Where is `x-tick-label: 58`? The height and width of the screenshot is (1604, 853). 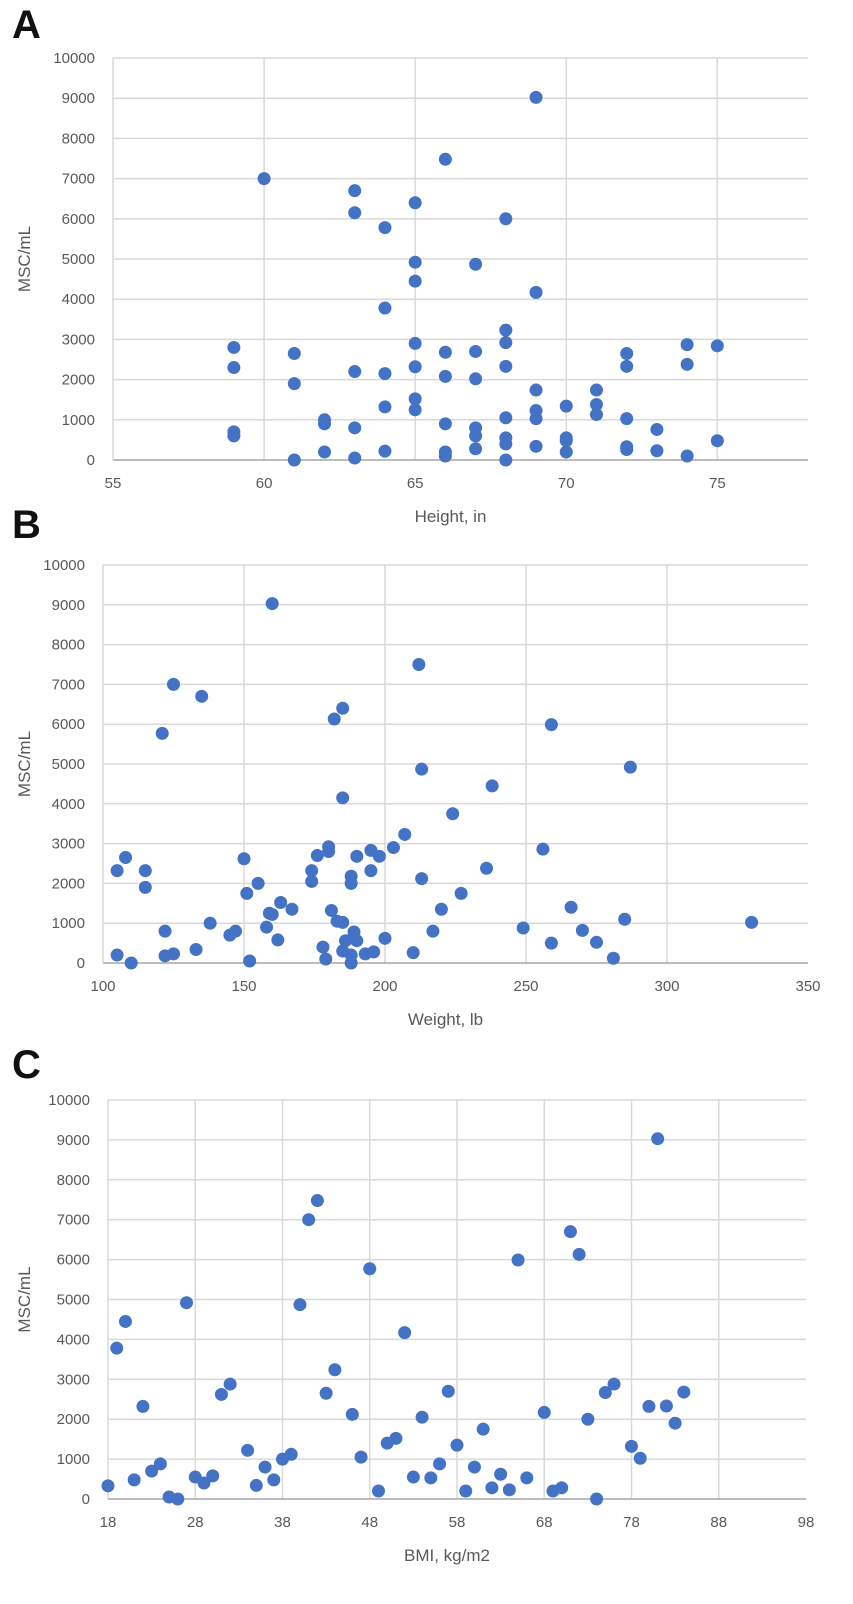 x-tick-label: 58 is located at coordinates (457, 1522).